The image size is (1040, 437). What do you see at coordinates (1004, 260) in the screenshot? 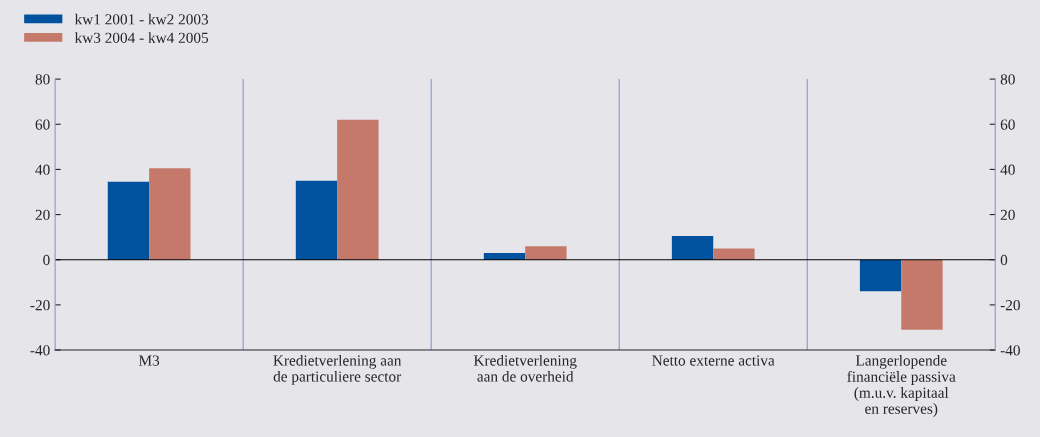
I see `y2-tick-label: 0` at bounding box center [1004, 260].